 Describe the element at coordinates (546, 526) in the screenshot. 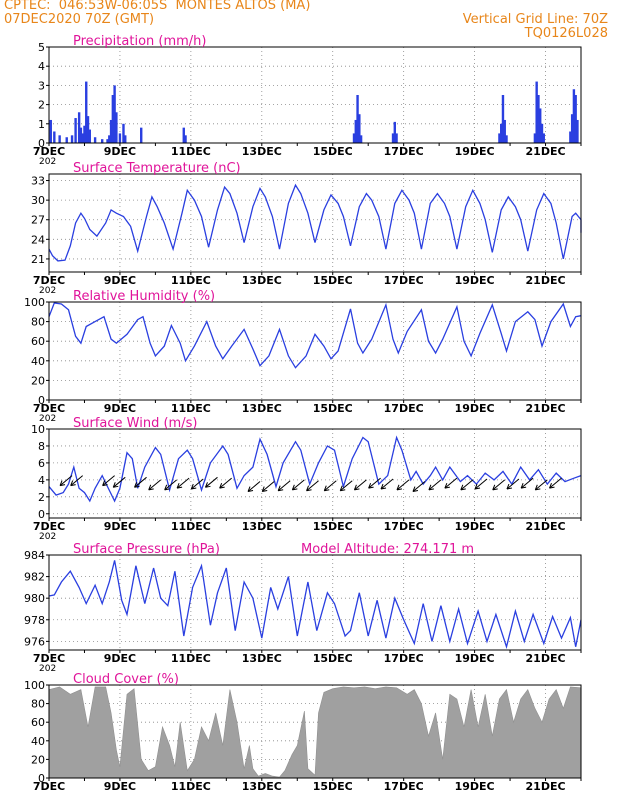

I see `wind-xlabel: 21DEC` at that location.